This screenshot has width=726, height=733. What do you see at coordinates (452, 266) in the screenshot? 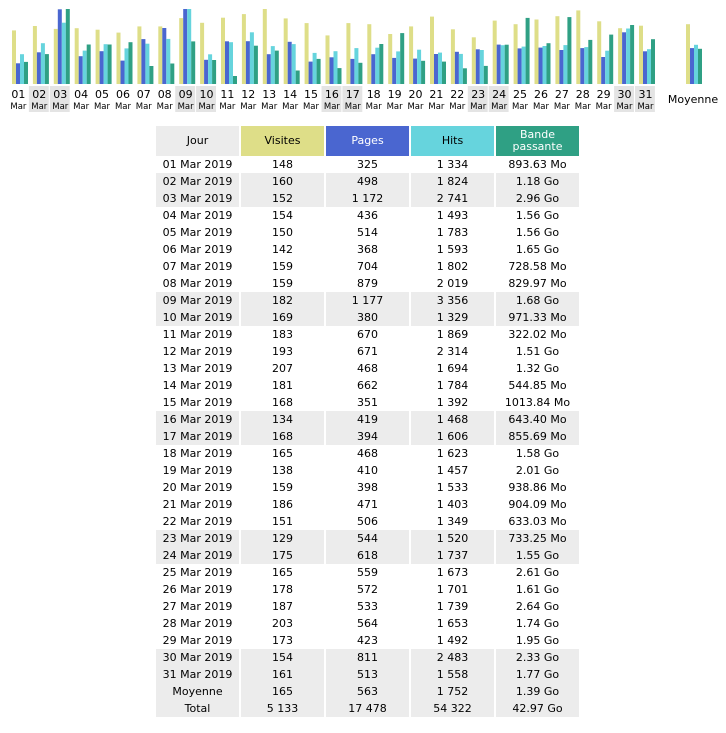
I see `cell-hits: 1 802` at bounding box center [452, 266].